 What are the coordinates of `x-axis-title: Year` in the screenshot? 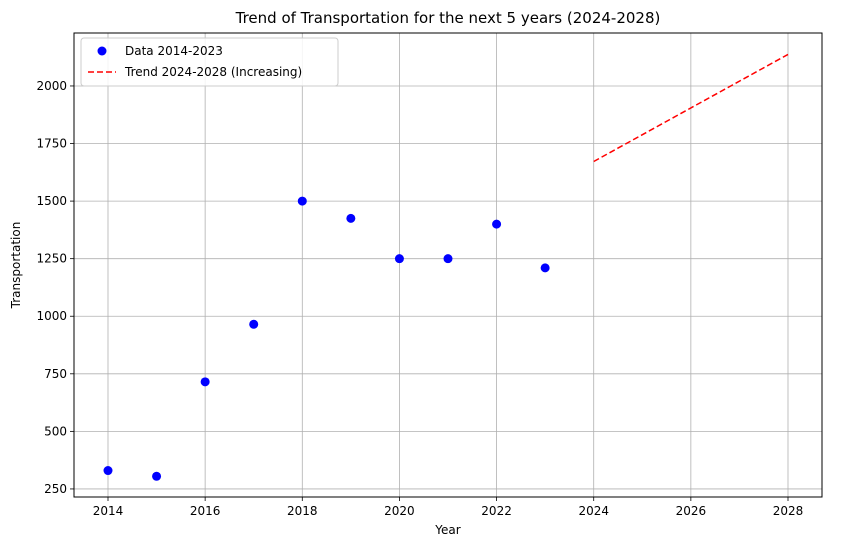 It's located at (447, 530).